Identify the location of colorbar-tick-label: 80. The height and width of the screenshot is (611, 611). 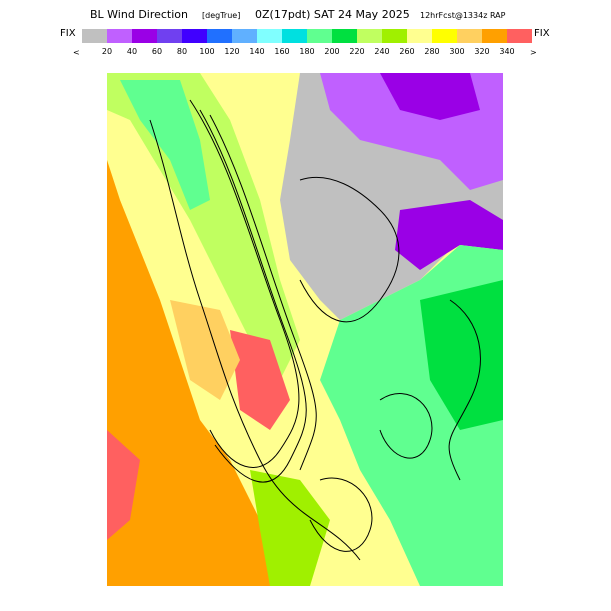
(182, 51).